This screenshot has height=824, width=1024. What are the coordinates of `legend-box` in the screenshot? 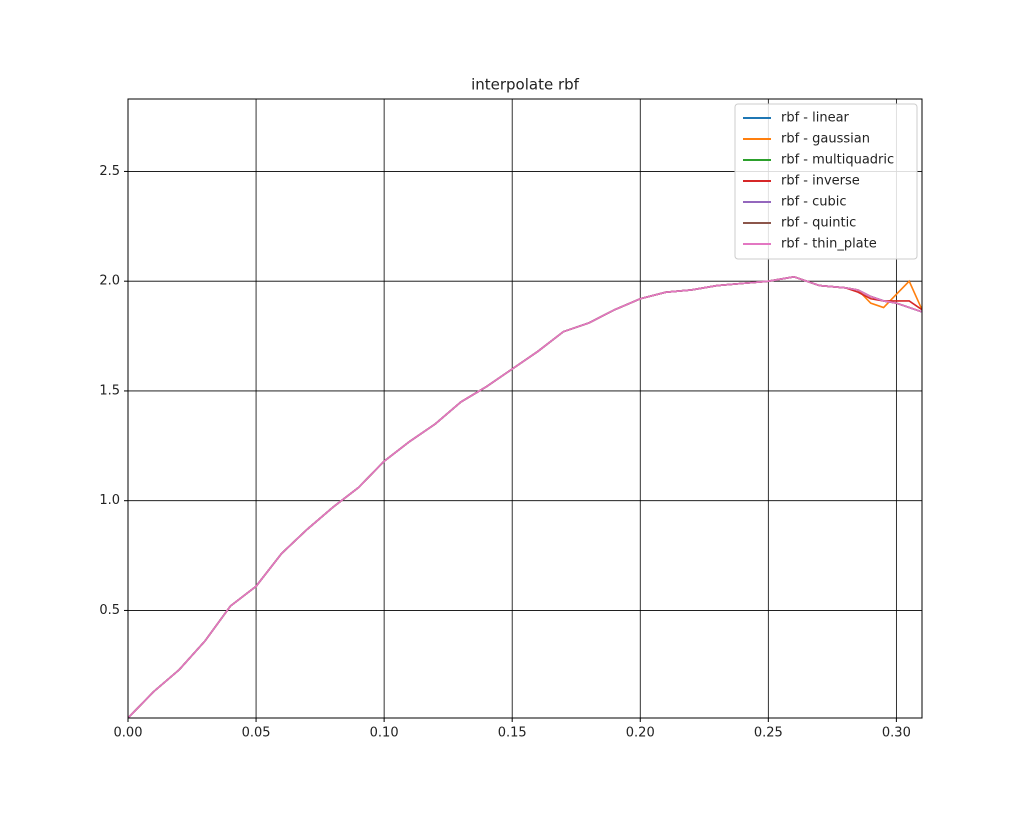 It's located at (826, 181).